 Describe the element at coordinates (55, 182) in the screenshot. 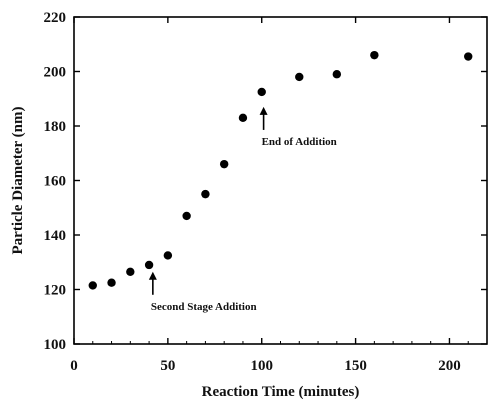

I see `y-tick-label: 160` at that location.